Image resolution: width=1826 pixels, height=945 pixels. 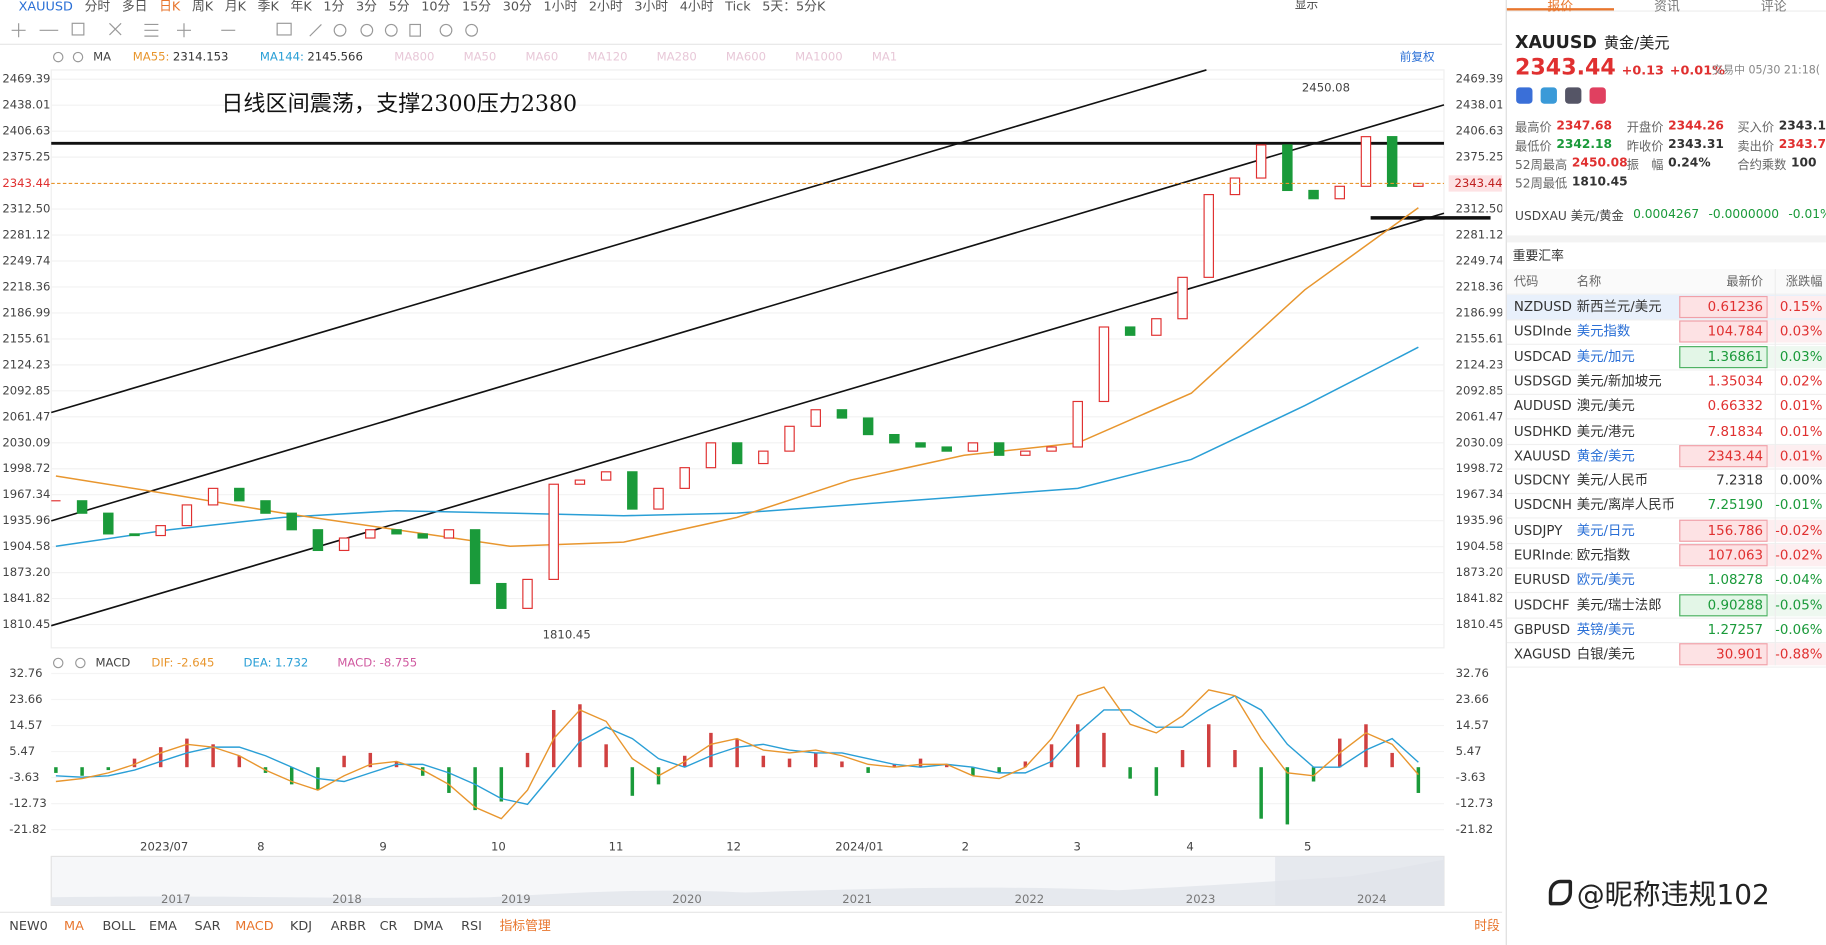 I want to click on period-tab: 分时, so click(x=97, y=7).